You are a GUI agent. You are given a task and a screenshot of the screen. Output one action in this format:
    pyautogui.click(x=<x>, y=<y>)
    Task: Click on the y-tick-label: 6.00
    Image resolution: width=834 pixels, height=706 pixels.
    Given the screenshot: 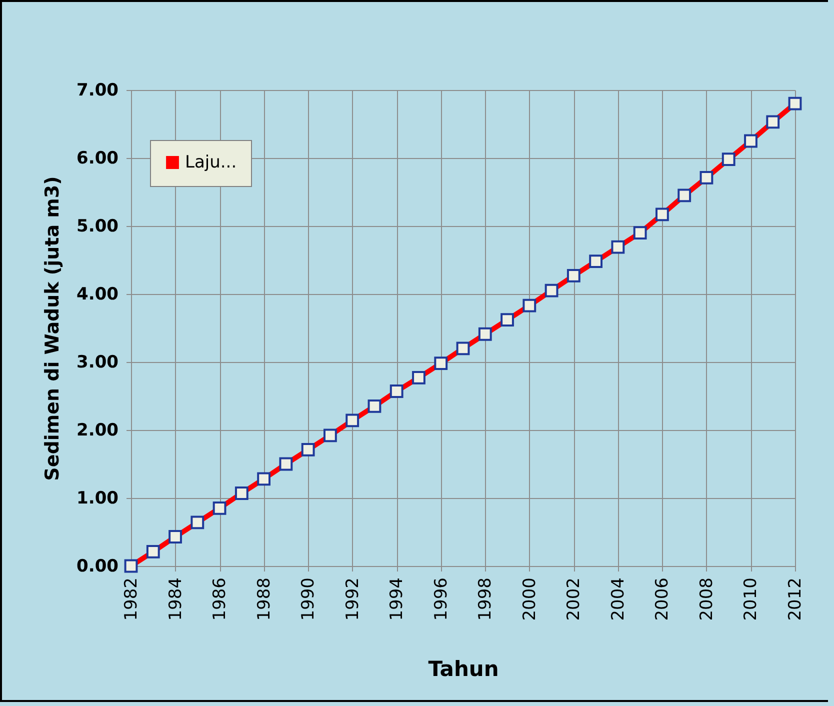 What is the action you would take?
    pyautogui.click(x=97, y=158)
    